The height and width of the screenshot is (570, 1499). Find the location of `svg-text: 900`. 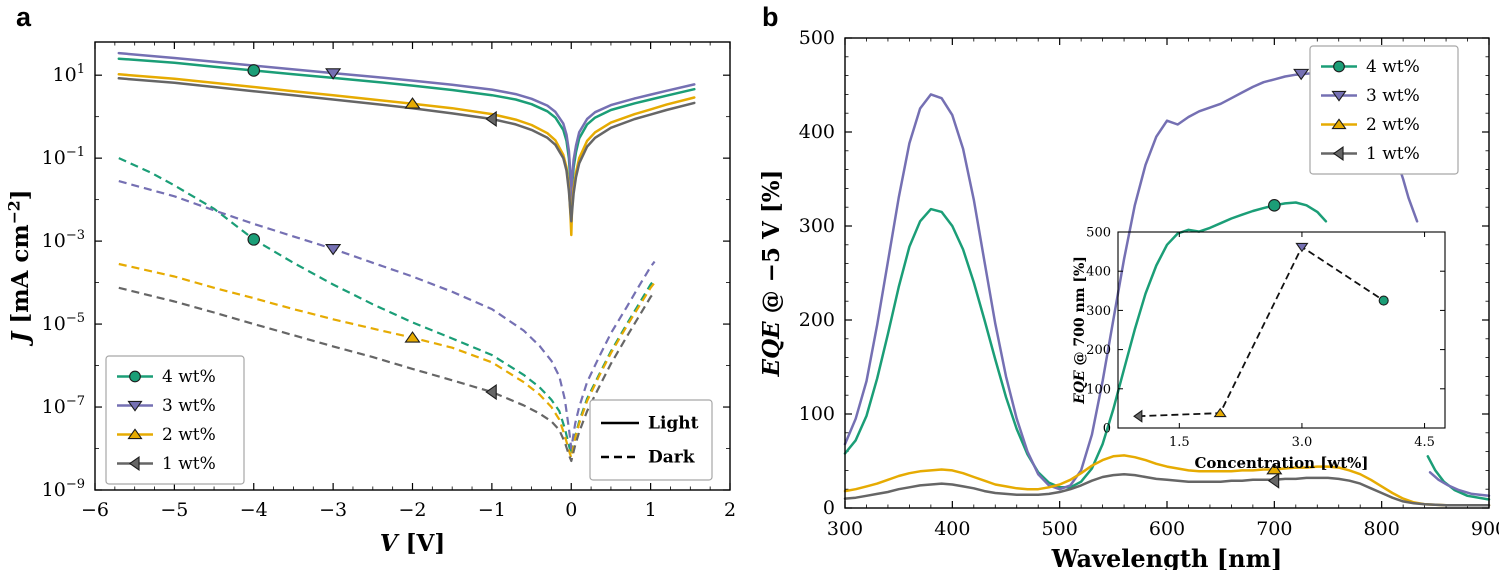

svg-text: 900 is located at coordinates (1485, 529).